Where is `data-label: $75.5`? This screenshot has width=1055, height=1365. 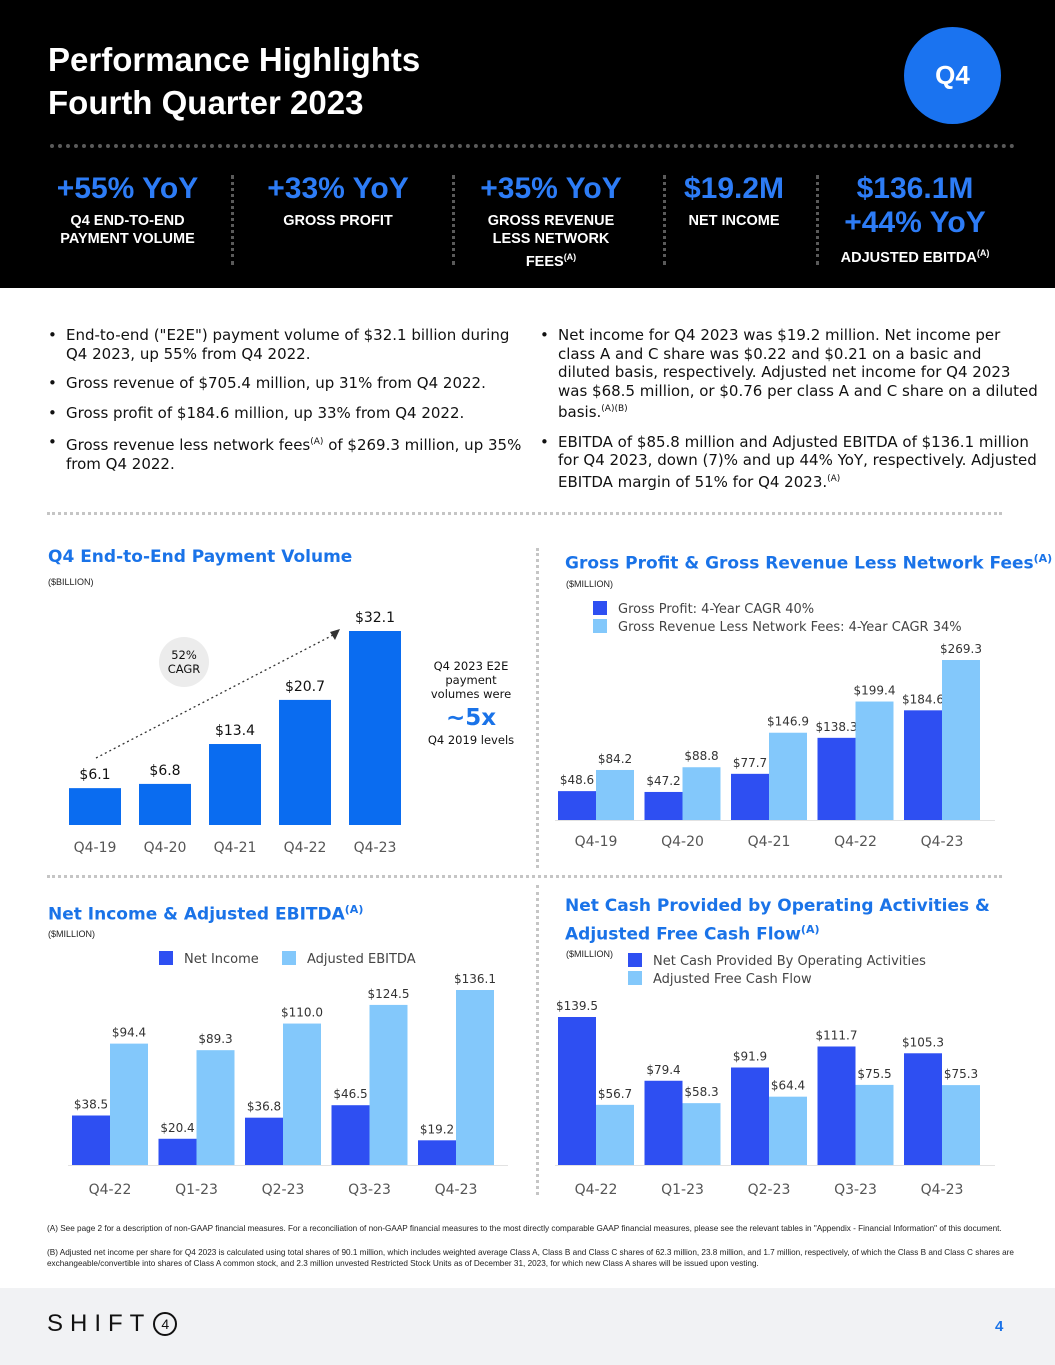 data-label: $75.5 is located at coordinates (874, 1074).